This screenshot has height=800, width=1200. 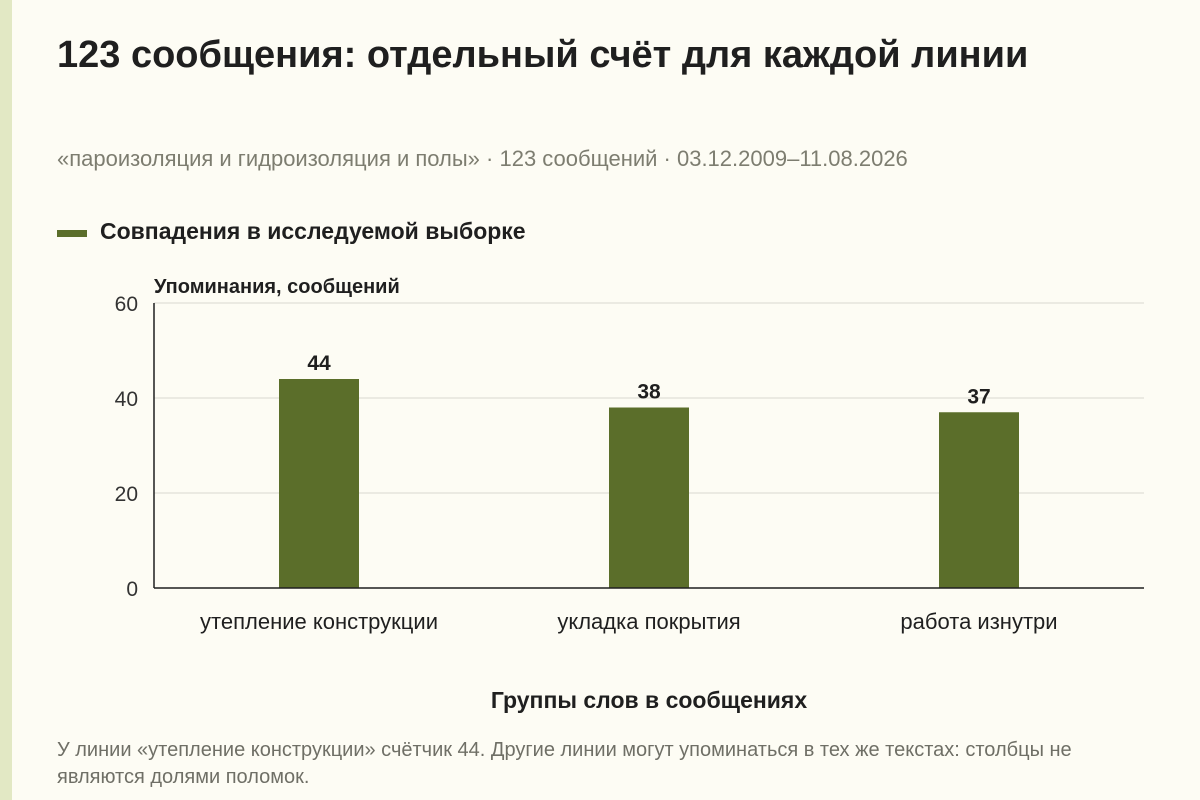 What do you see at coordinates (126, 494) in the screenshot?
I see `y-tick-label-1: 20` at bounding box center [126, 494].